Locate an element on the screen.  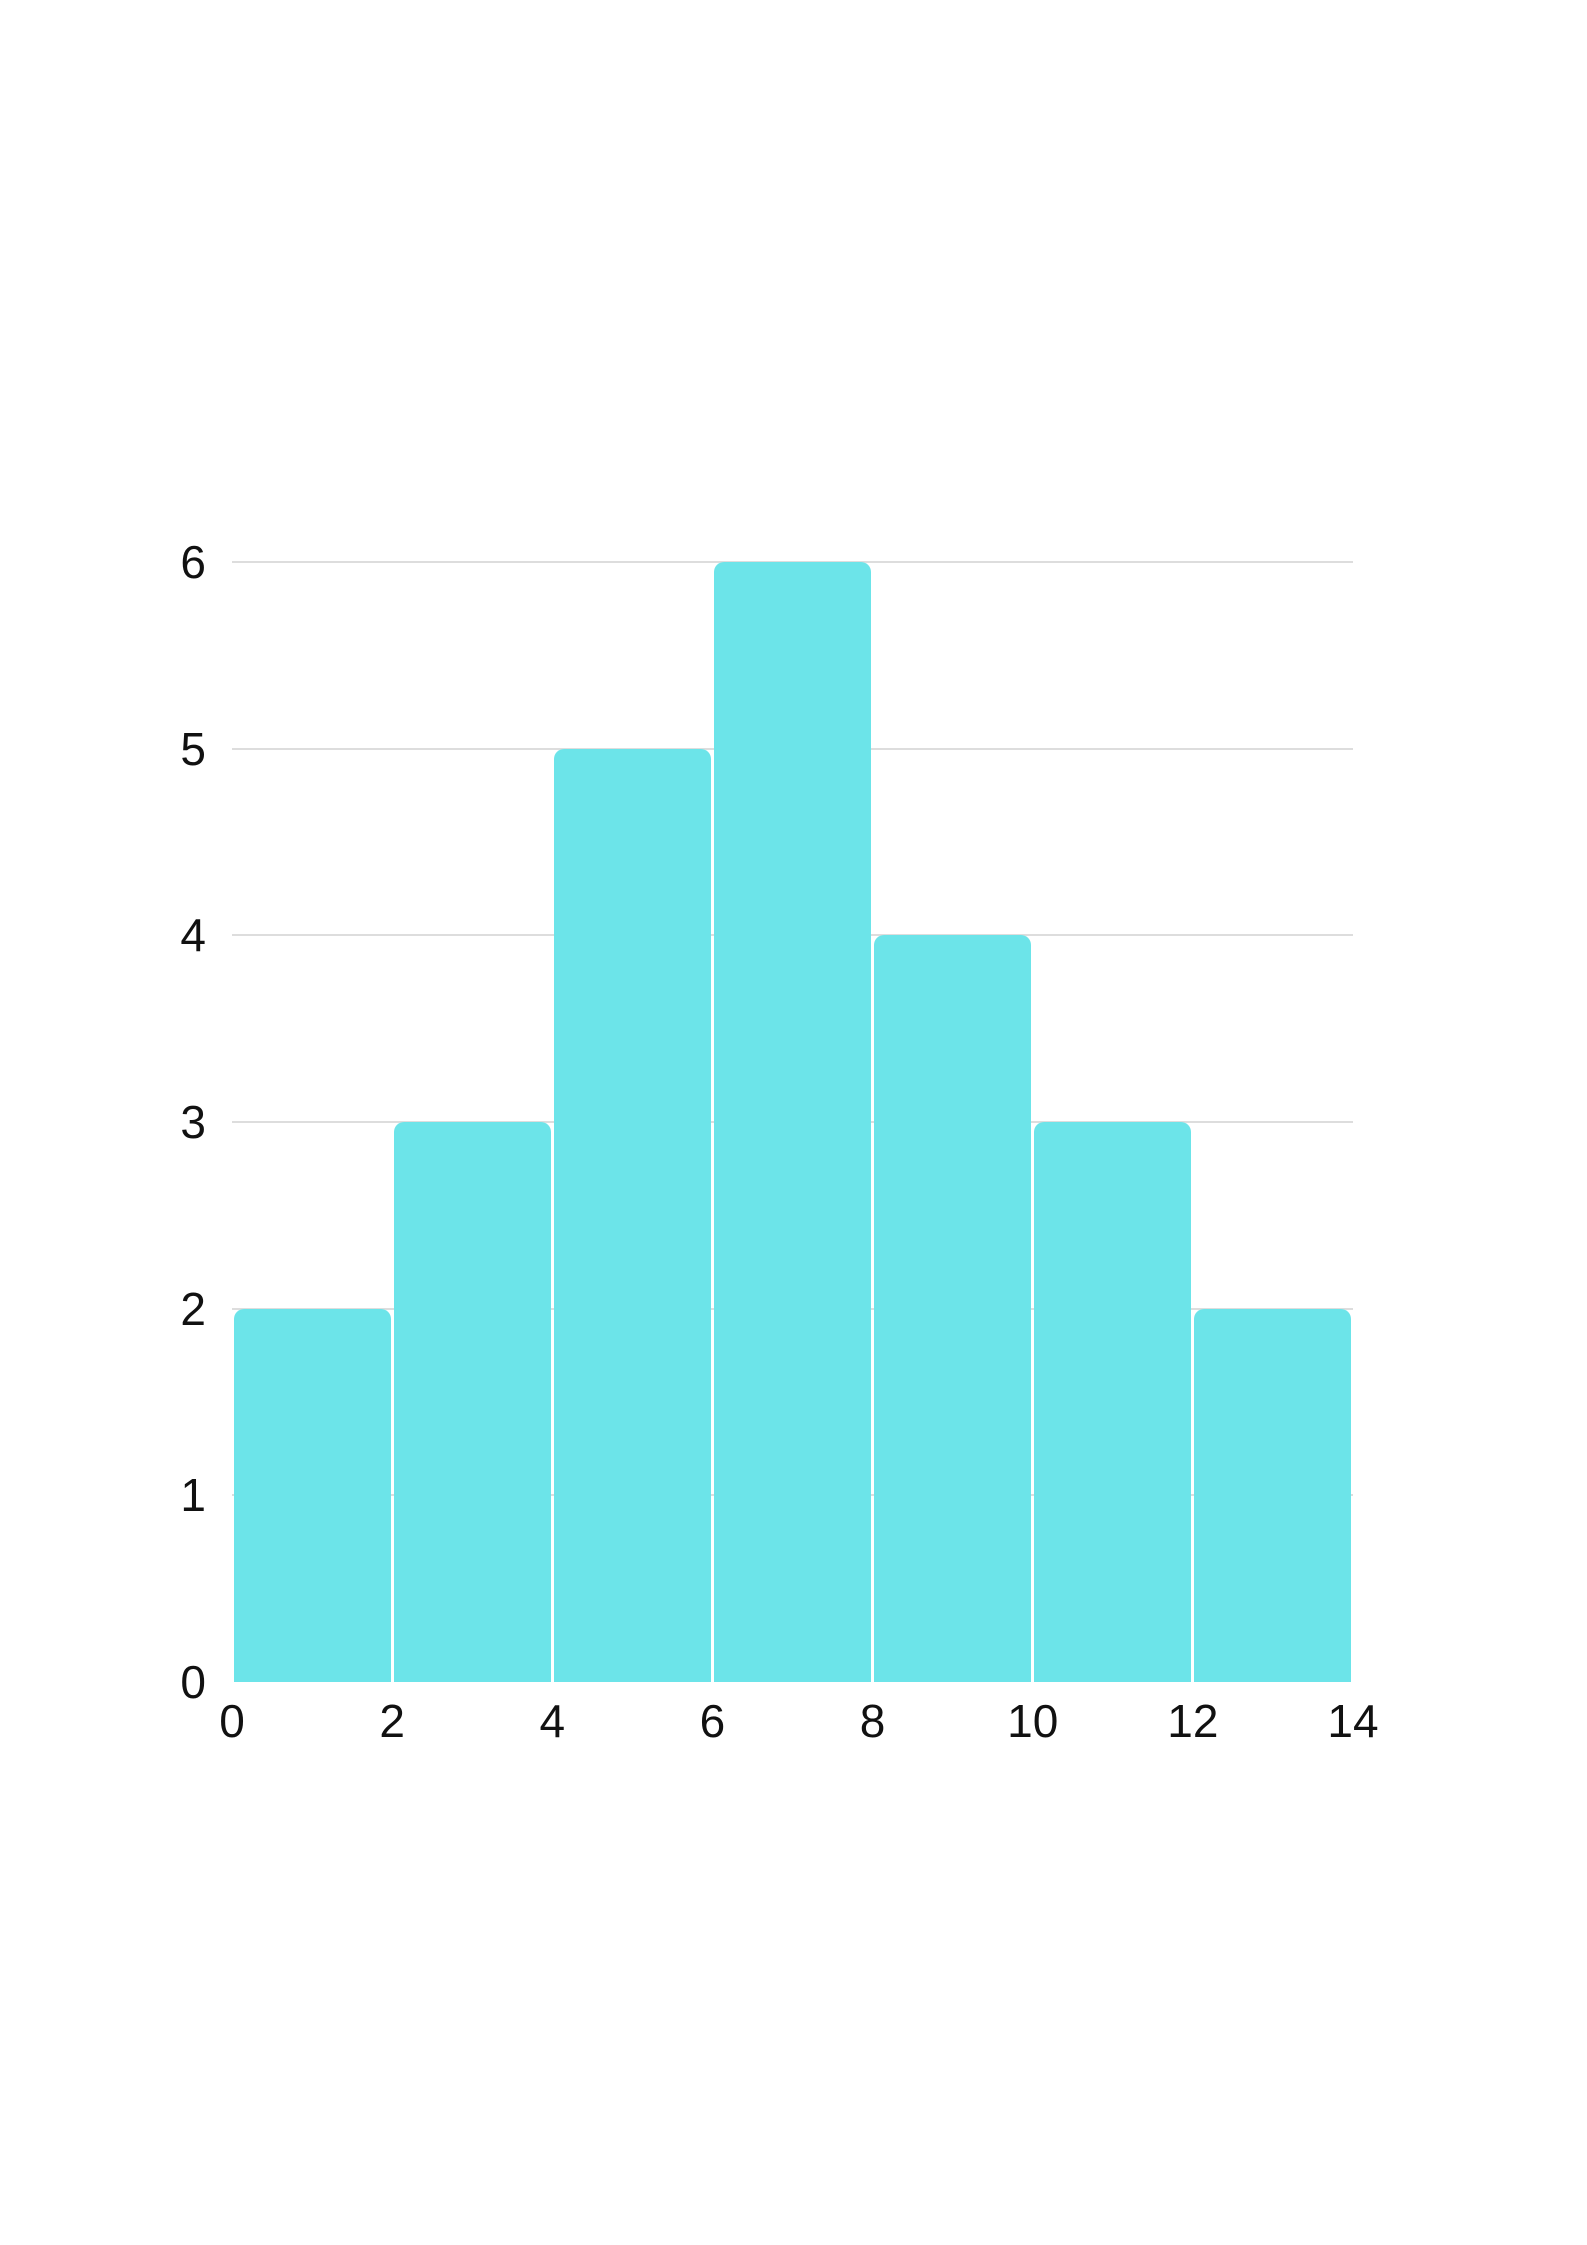
x-axis-tick-label: 6 is located at coordinates (712, 1721).